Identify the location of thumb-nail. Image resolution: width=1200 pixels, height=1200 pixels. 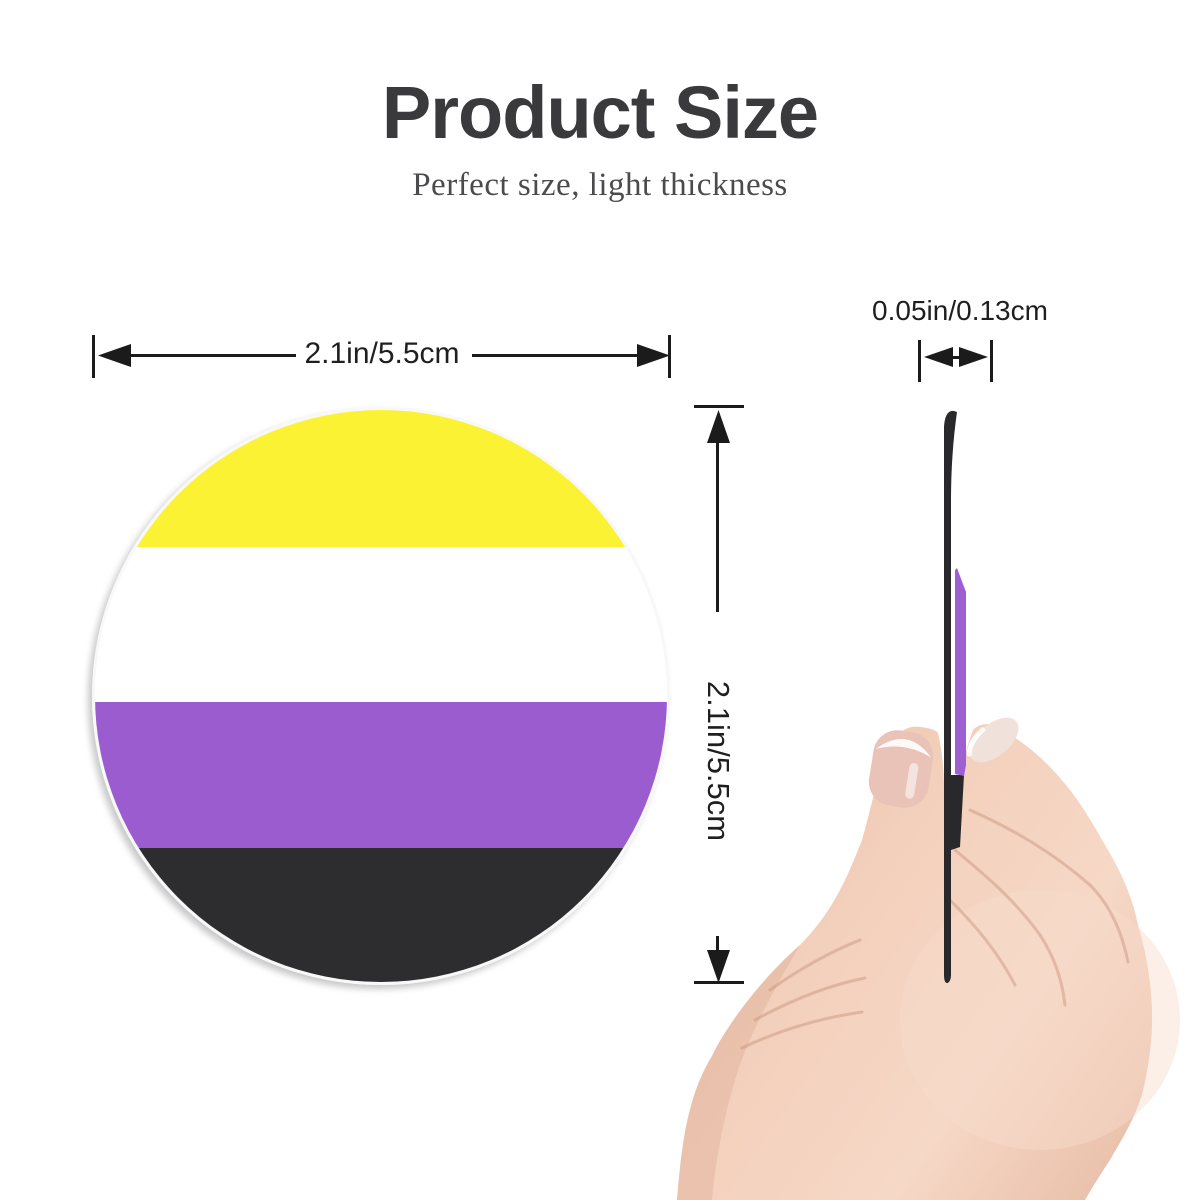
(901, 769).